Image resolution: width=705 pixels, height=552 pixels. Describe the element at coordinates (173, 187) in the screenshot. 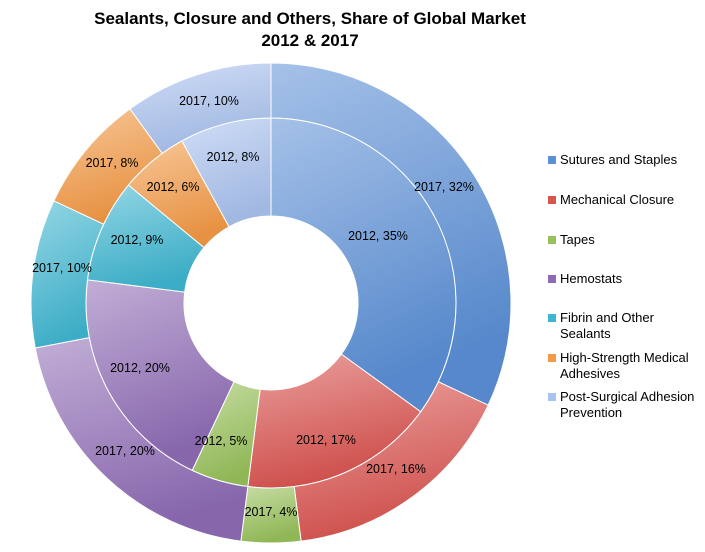

I see `data-label-2012-6: 2012, 6%` at that location.